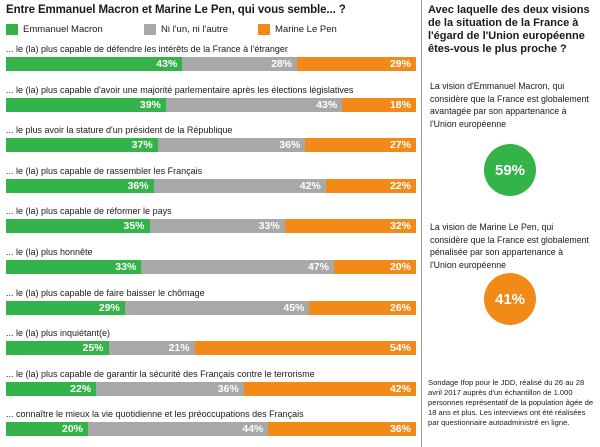 The image size is (600, 447). I want to click on question-label: ... le (la) plus honnête, so click(49, 252).